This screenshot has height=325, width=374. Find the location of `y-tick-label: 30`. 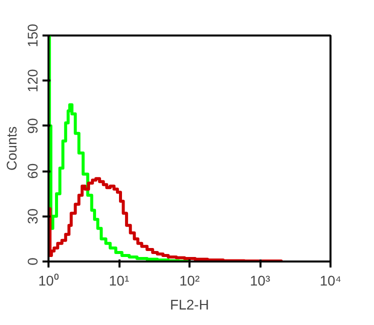

y-tick-label: 30 is located at coordinates (32, 216).